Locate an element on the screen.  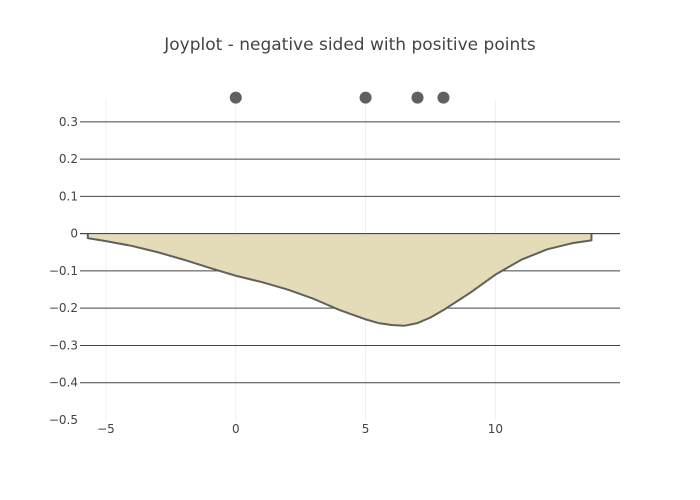
x-tick-label: 10 is located at coordinates (495, 429).